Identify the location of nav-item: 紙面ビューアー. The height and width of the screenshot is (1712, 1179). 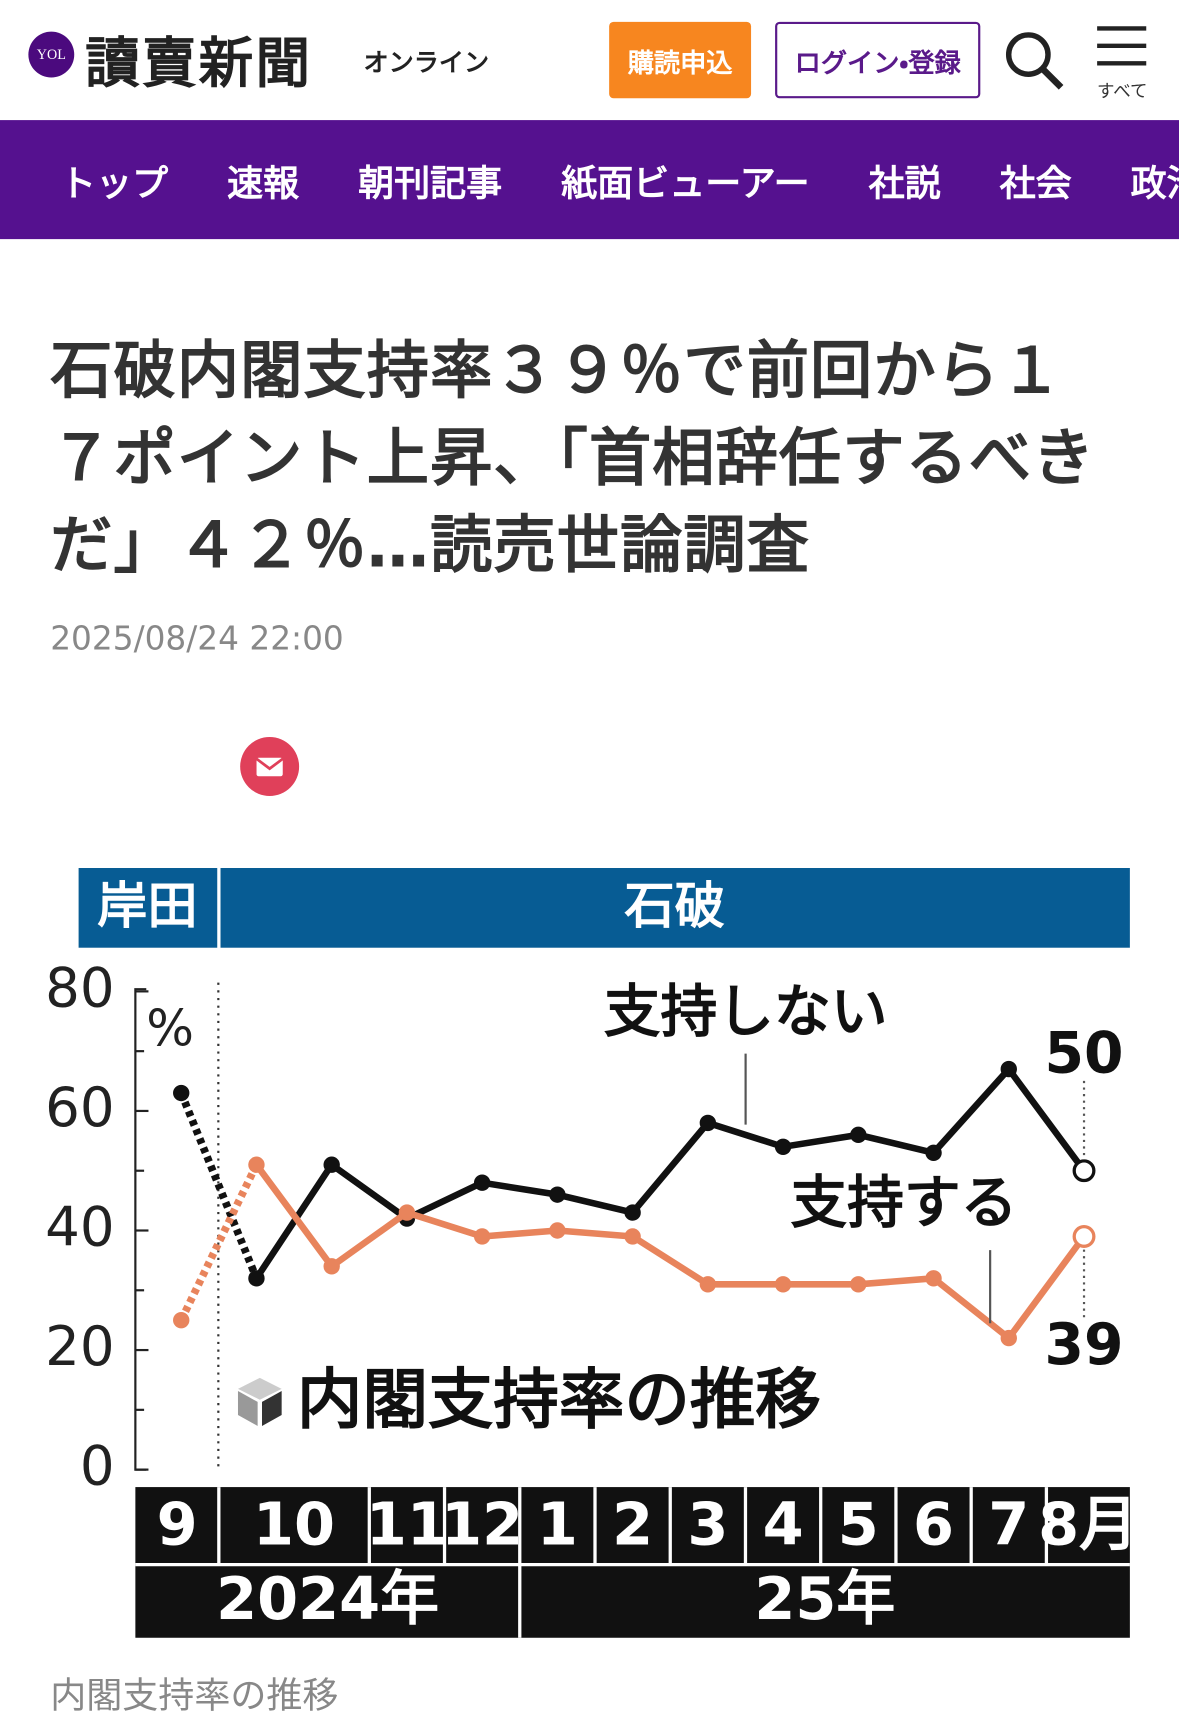
(685, 182).